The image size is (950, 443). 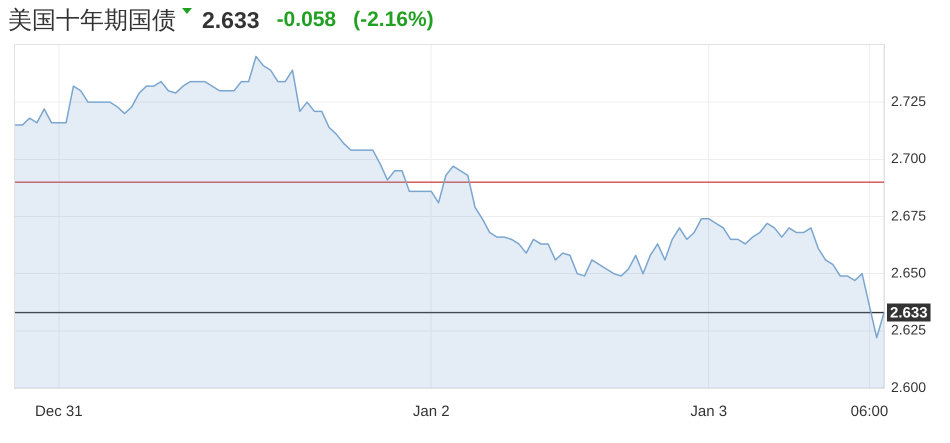 I want to click on y-tick-label: 2.625, so click(x=908, y=330).